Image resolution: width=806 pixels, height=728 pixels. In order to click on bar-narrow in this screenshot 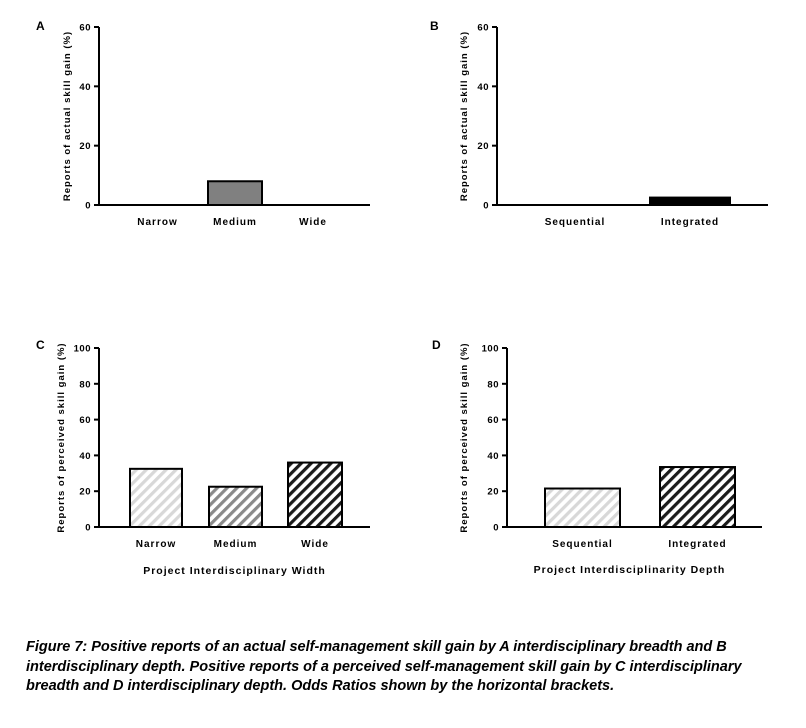, I will do `click(156, 498)`.